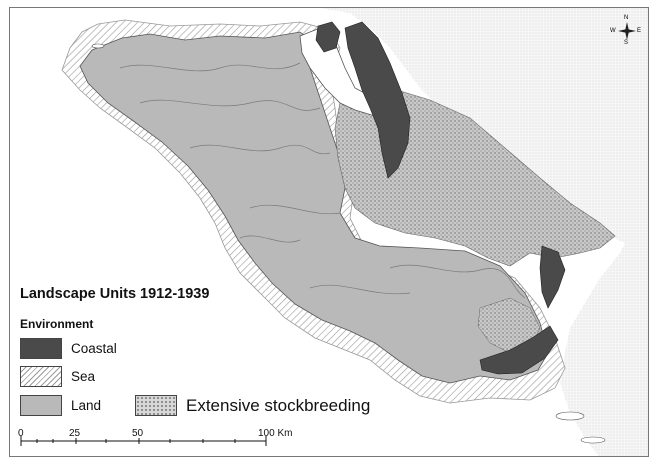 The height and width of the screenshot is (468, 660). What do you see at coordinates (613, 31) in the screenshot?
I see `west-letter: W` at bounding box center [613, 31].